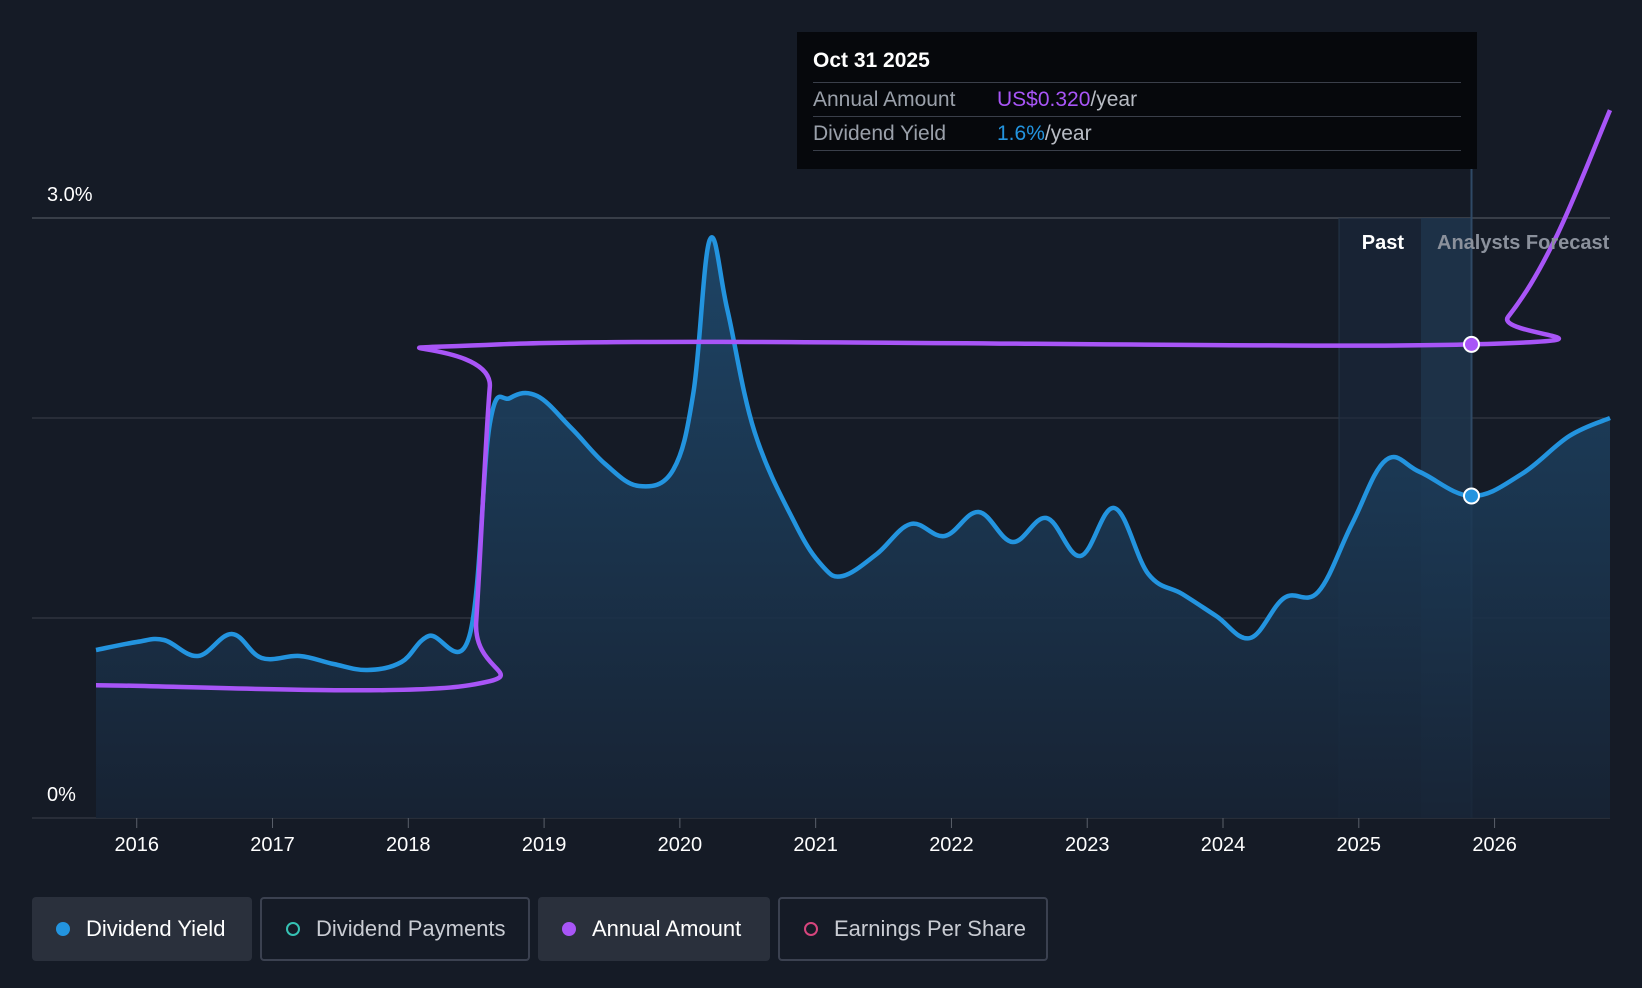 This screenshot has height=988, width=1642. What do you see at coordinates (1359, 845) in the screenshot?
I see `x-tick-label: 2025` at bounding box center [1359, 845].